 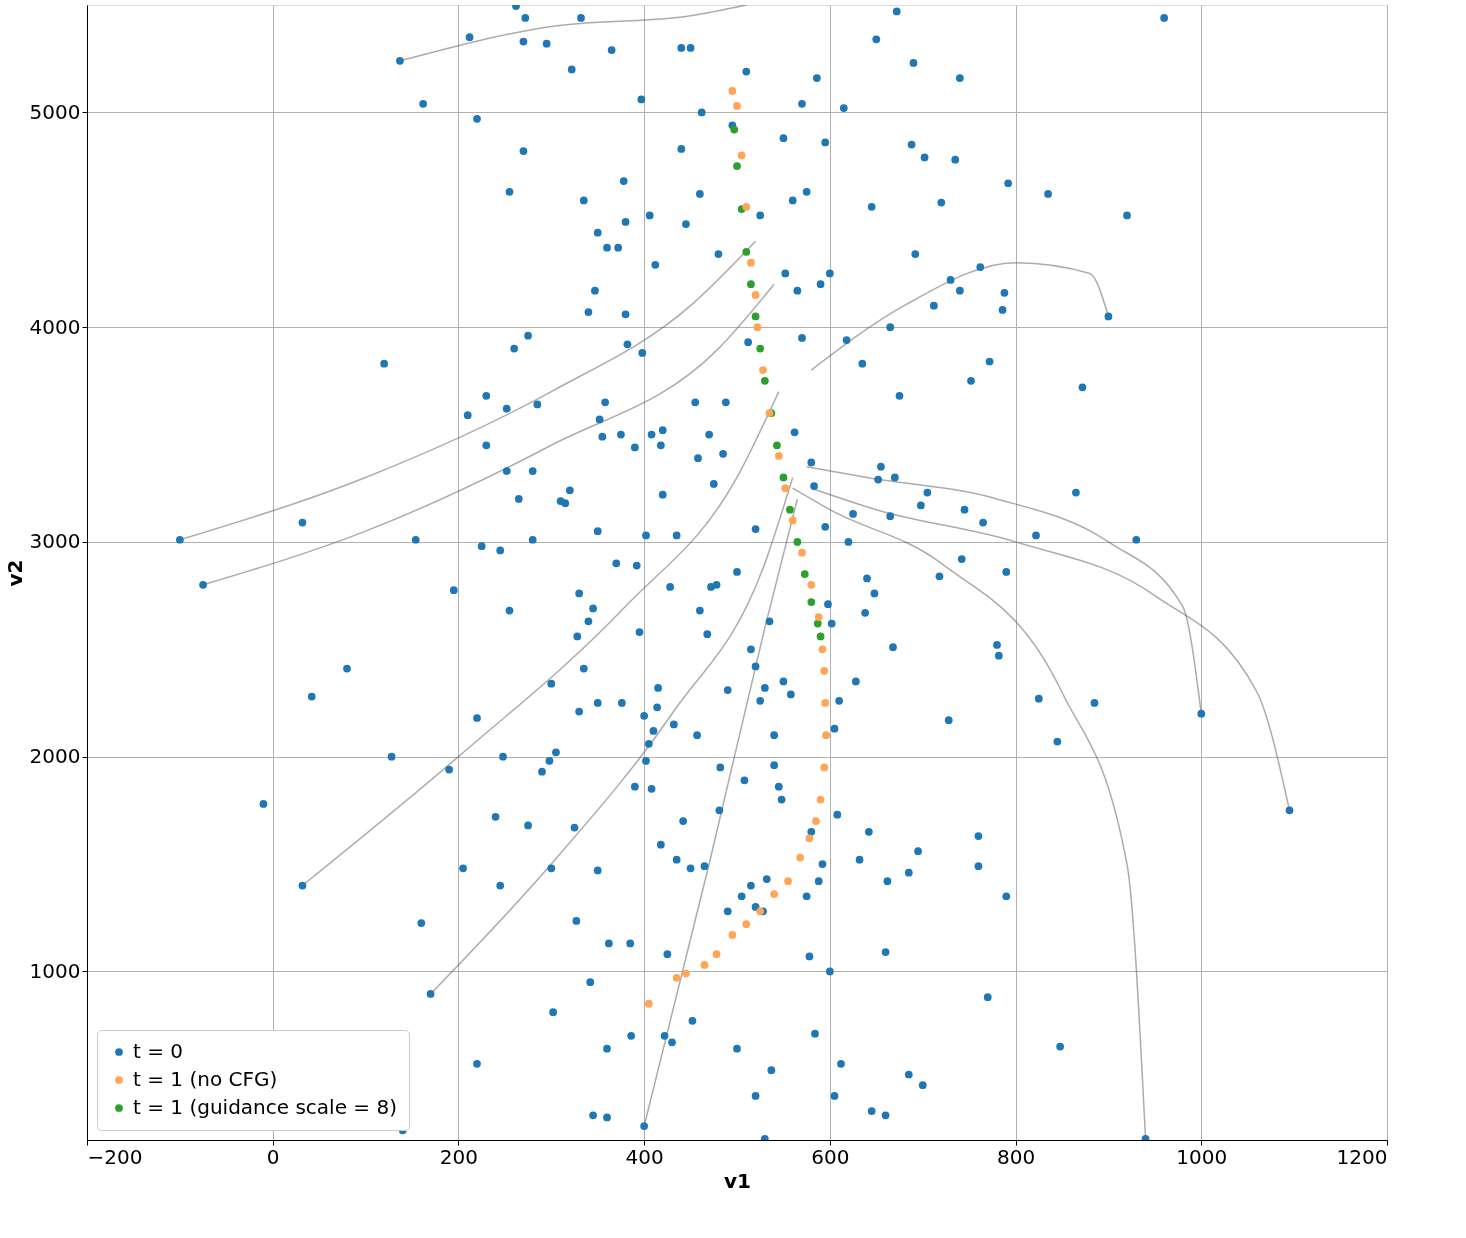 I want to click on x-tick-label: 800, so click(x=1016, y=1156).